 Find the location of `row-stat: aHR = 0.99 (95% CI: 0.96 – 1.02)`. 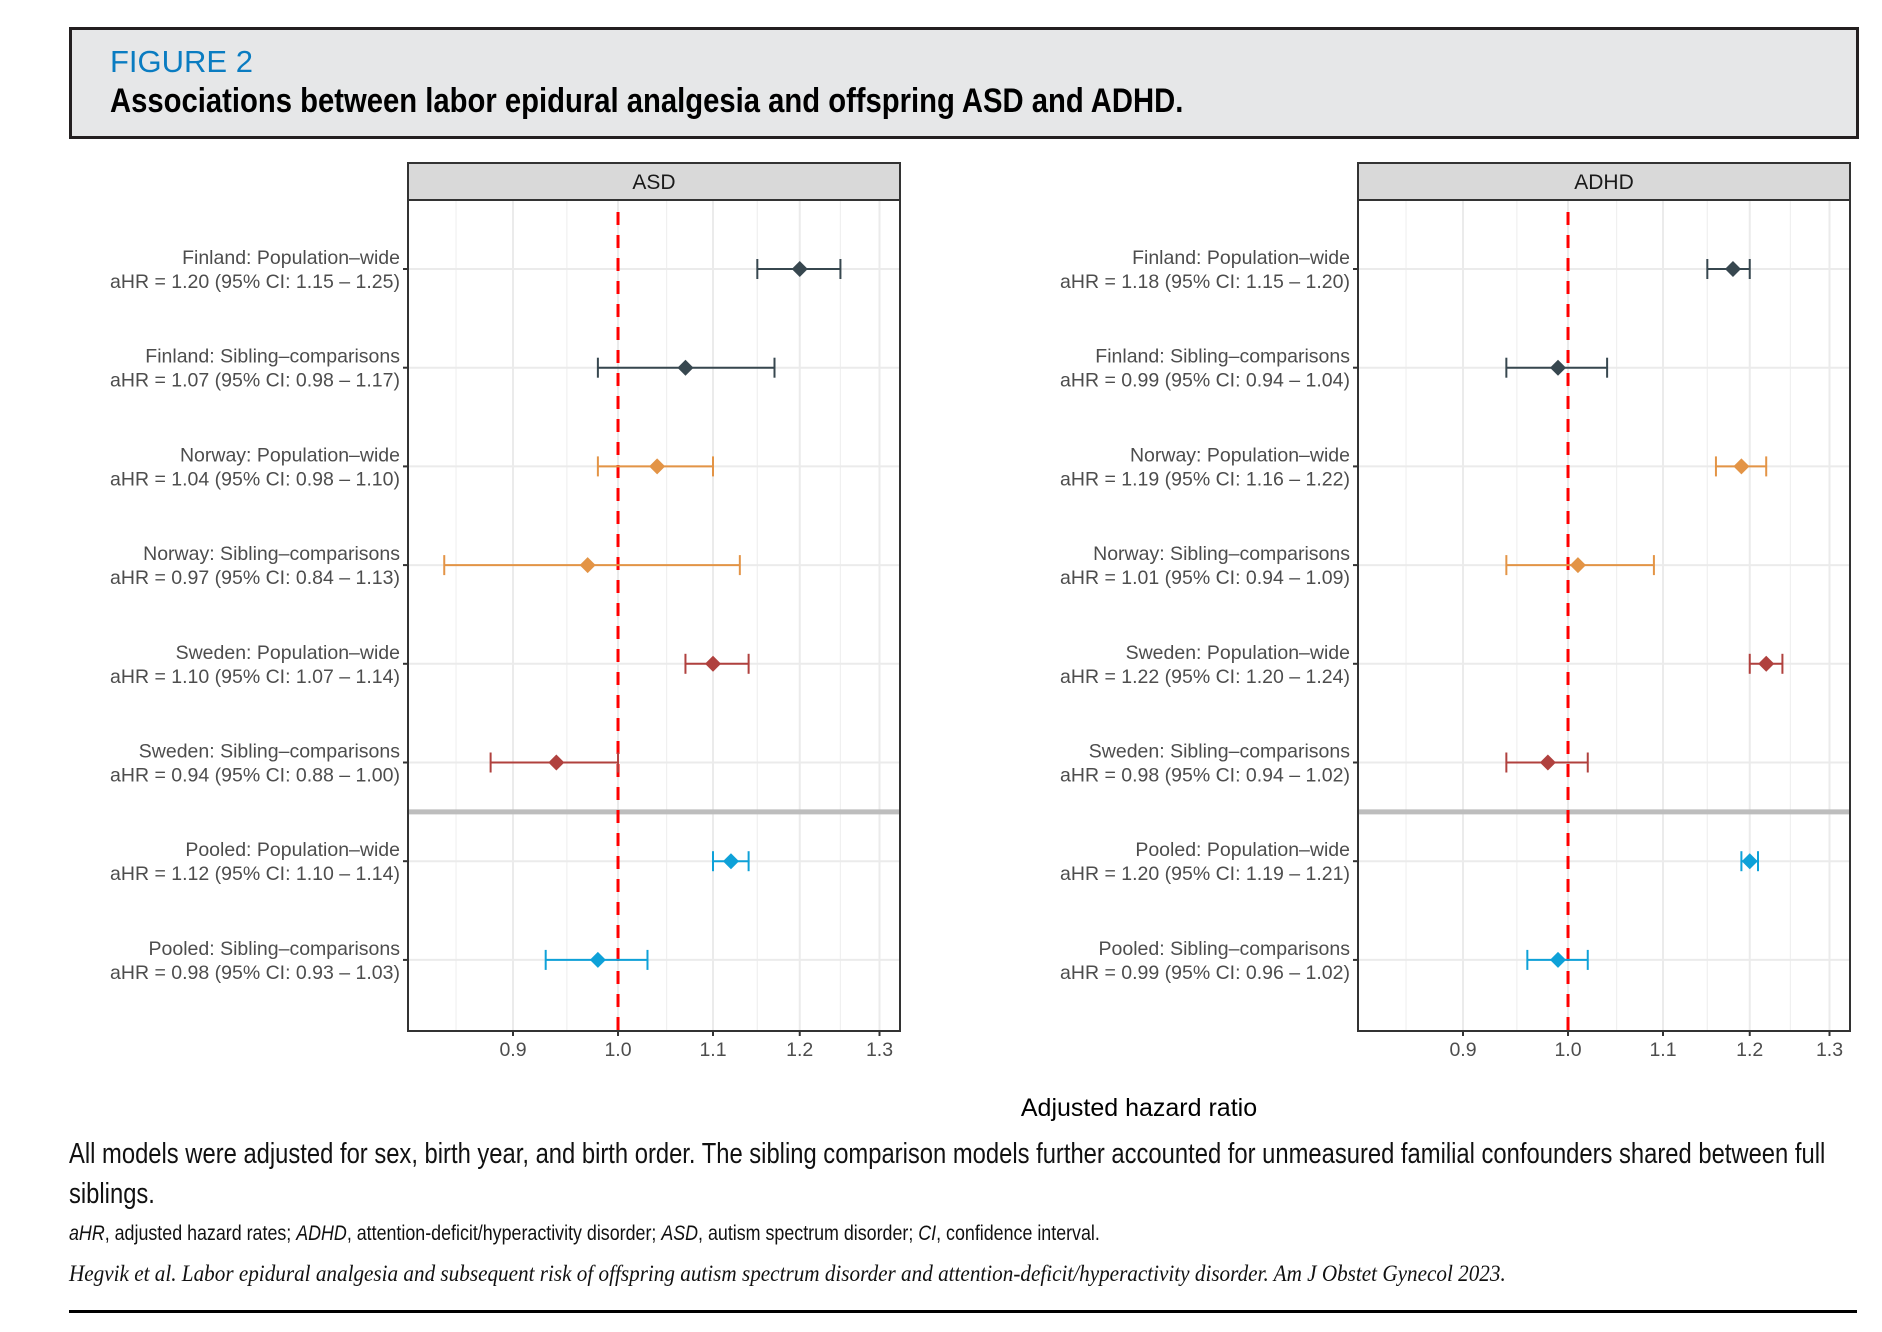

row-stat: aHR = 0.99 (95% CI: 0.96 – 1.02) is located at coordinates (1205, 973).